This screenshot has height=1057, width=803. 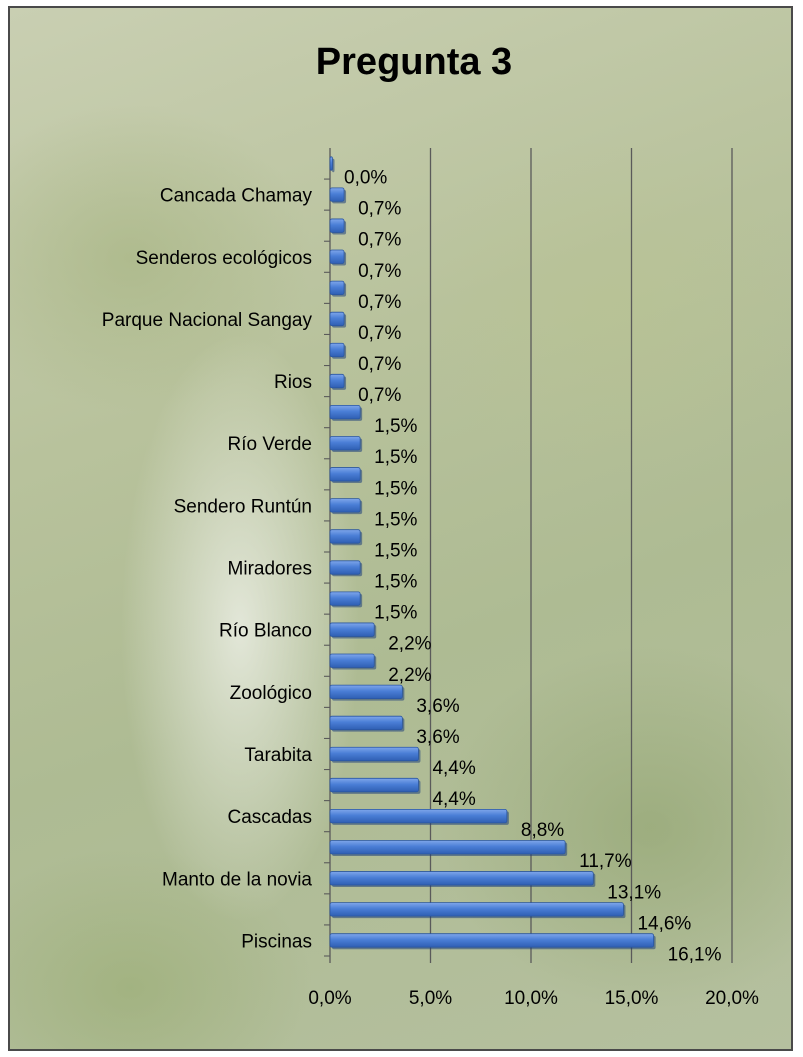 I want to click on category-label: Sendero Runtún, so click(x=243, y=506).